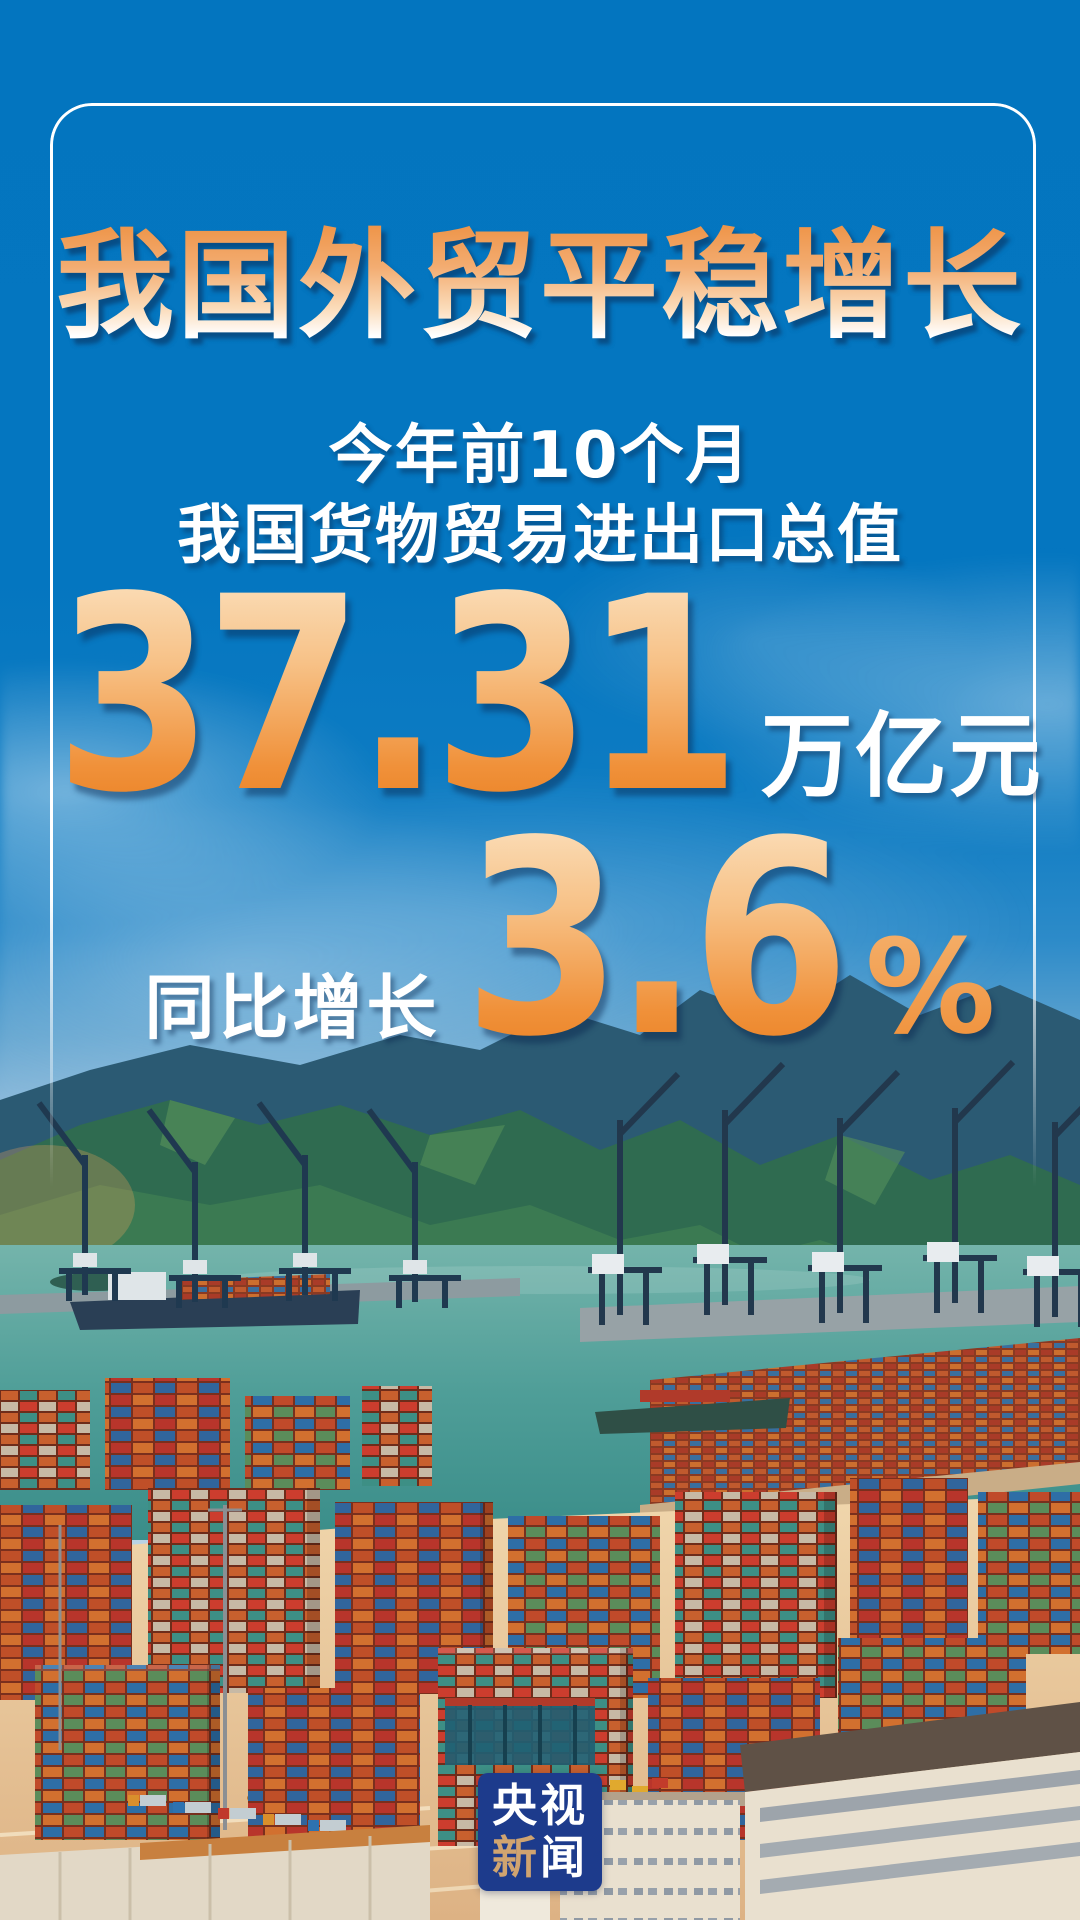 This screenshot has width=1080, height=1920. What do you see at coordinates (657, 940) in the screenshot?
I see `growth-value: 3.6` at bounding box center [657, 940].